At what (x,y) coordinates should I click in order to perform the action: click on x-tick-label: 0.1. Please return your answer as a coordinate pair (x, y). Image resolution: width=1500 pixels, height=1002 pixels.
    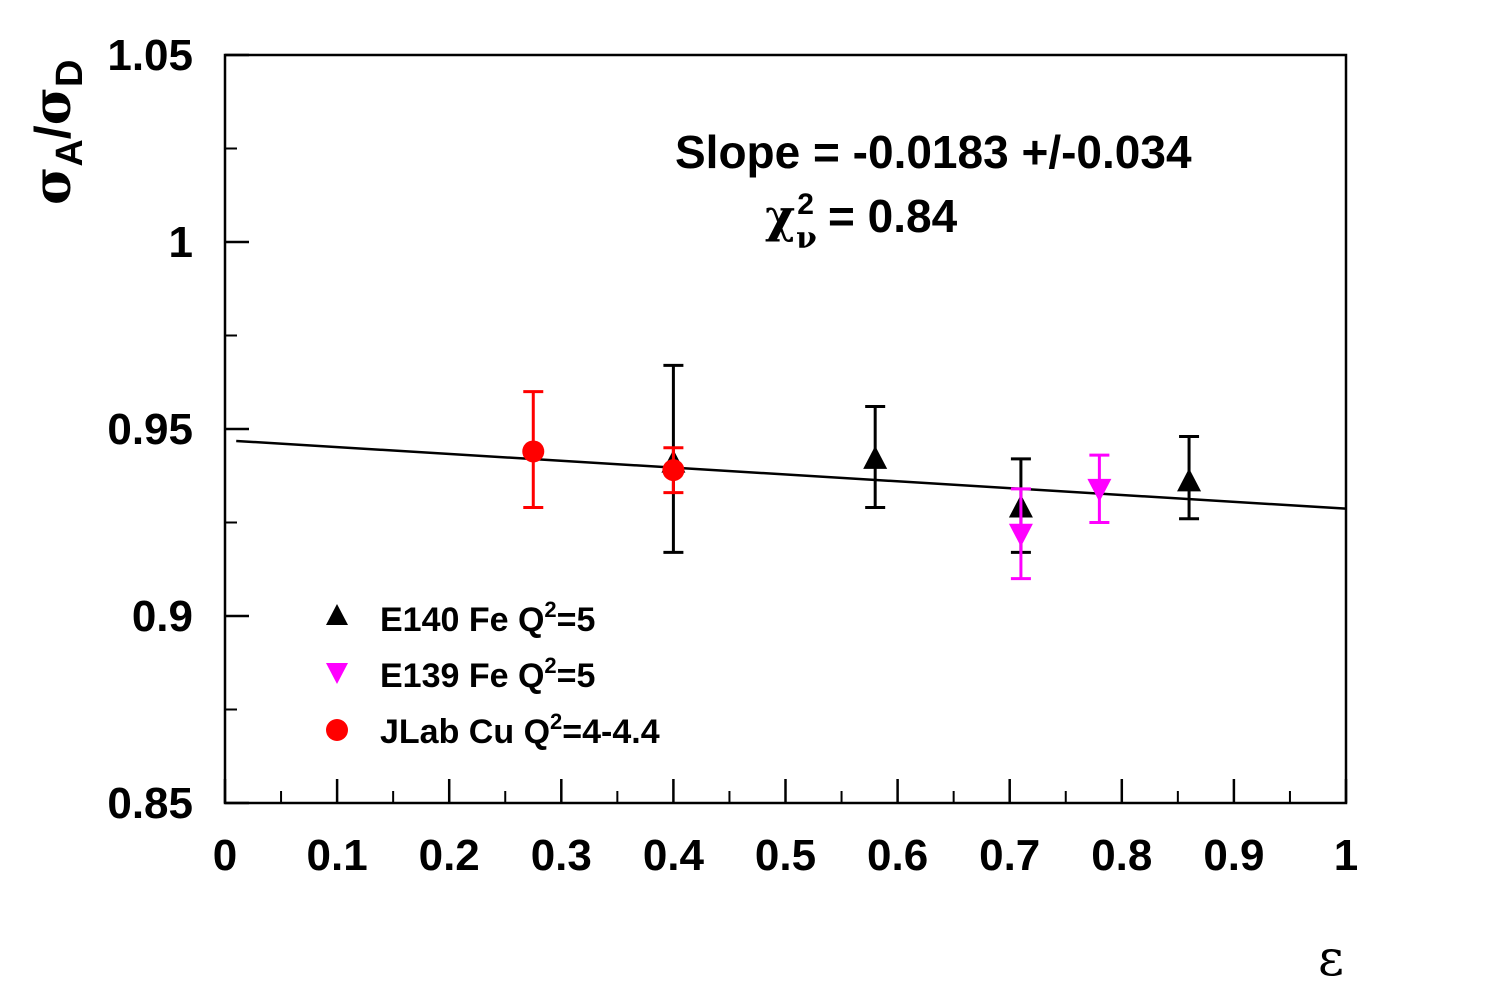
    Looking at the image, I should click on (337, 855).